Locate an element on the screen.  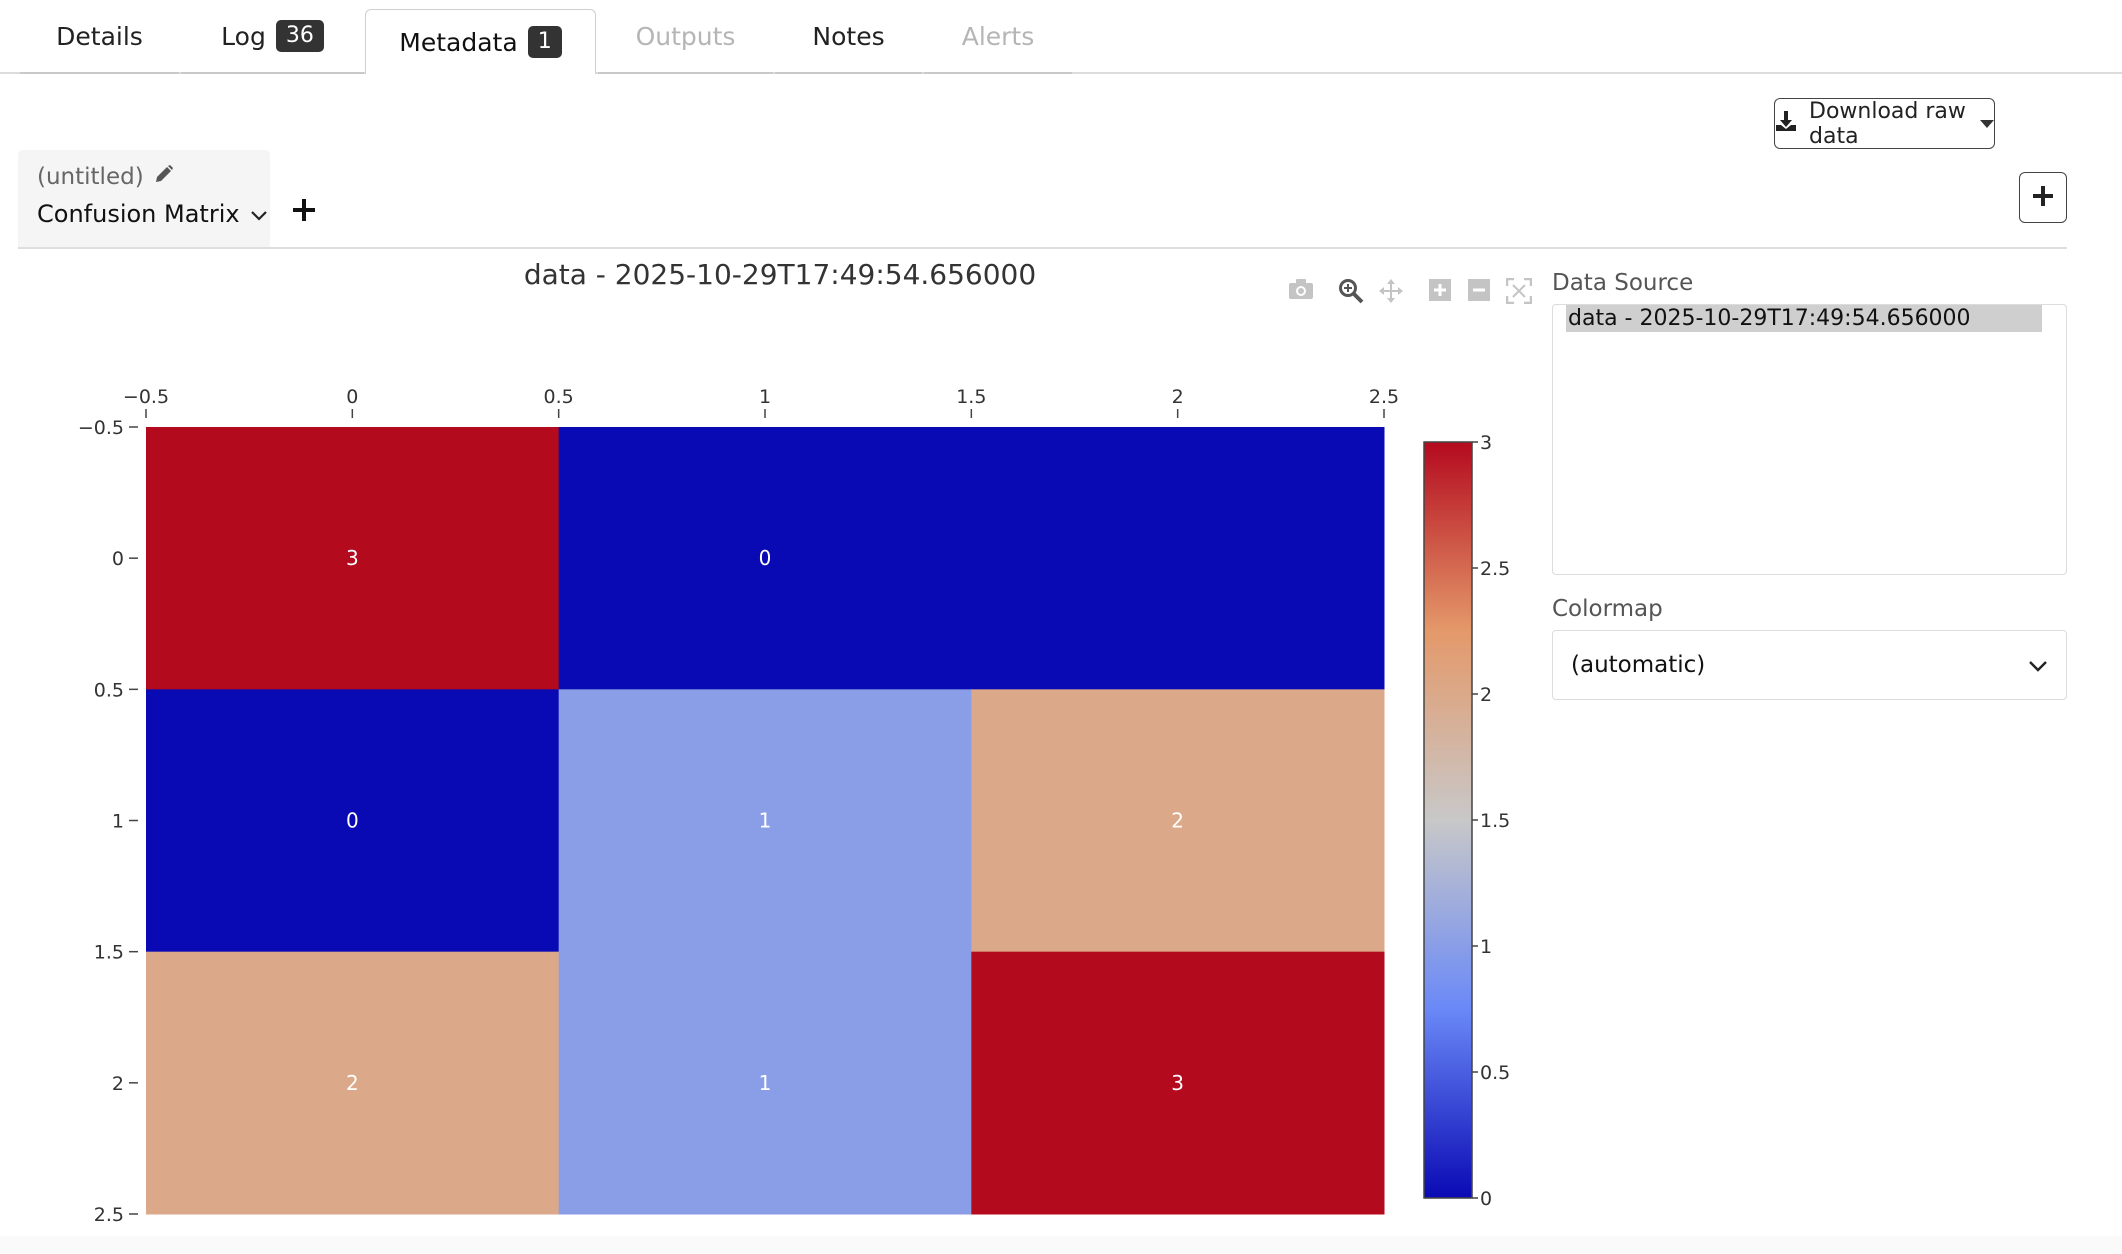
panel-subtitle-row: (untitled) is located at coordinates (105, 177).